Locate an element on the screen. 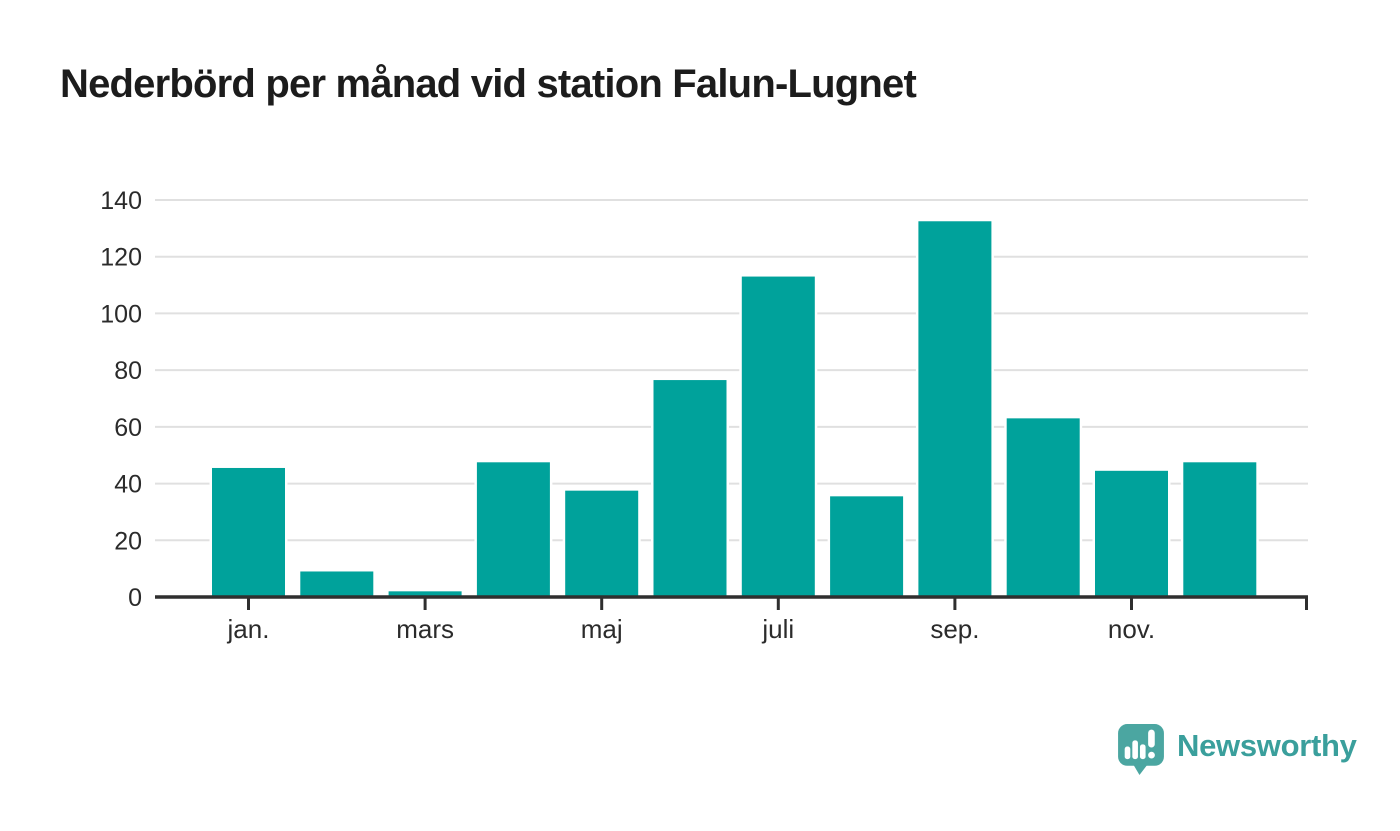  logo-exclamation-stem is located at coordinates (1151, 738).